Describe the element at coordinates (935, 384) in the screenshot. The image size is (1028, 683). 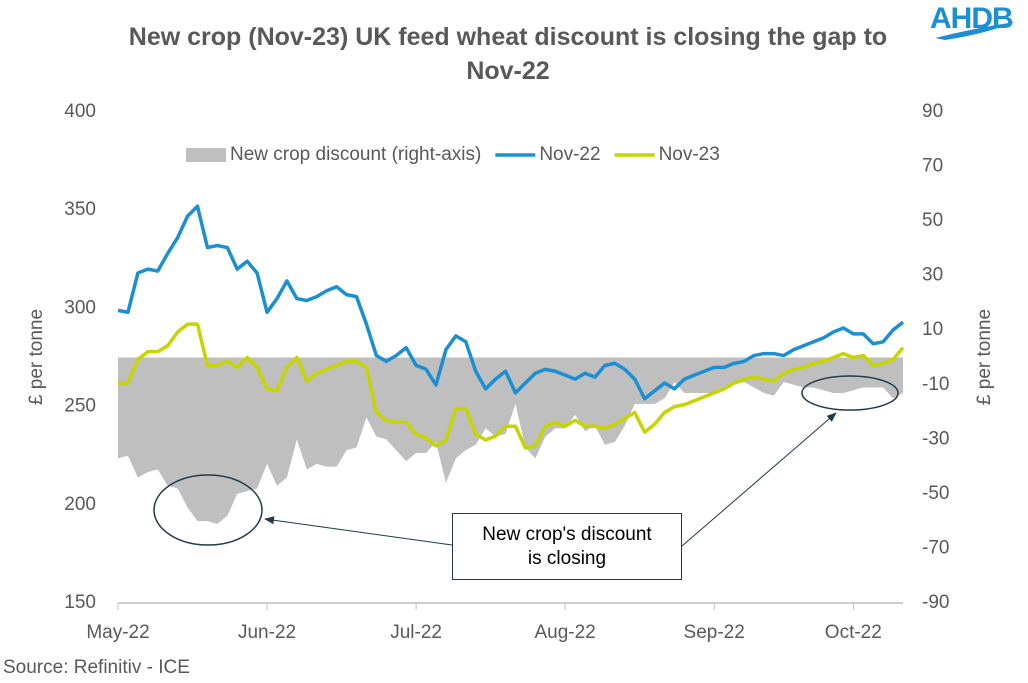
I see `y2-tick-label: -10` at that location.